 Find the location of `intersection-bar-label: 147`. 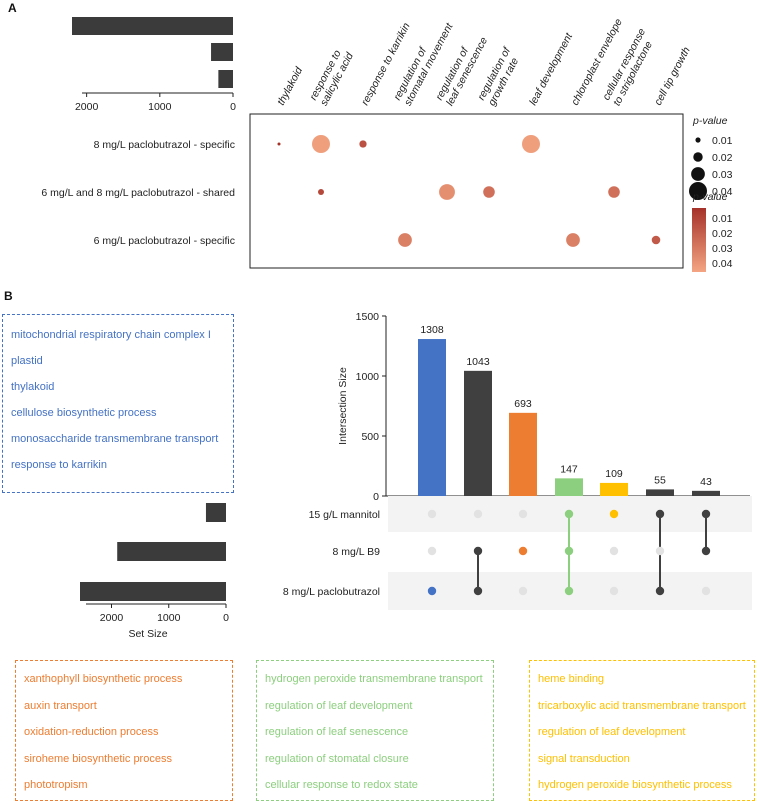

intersection-bar-label: 147 is located at coordinates (569, 469).